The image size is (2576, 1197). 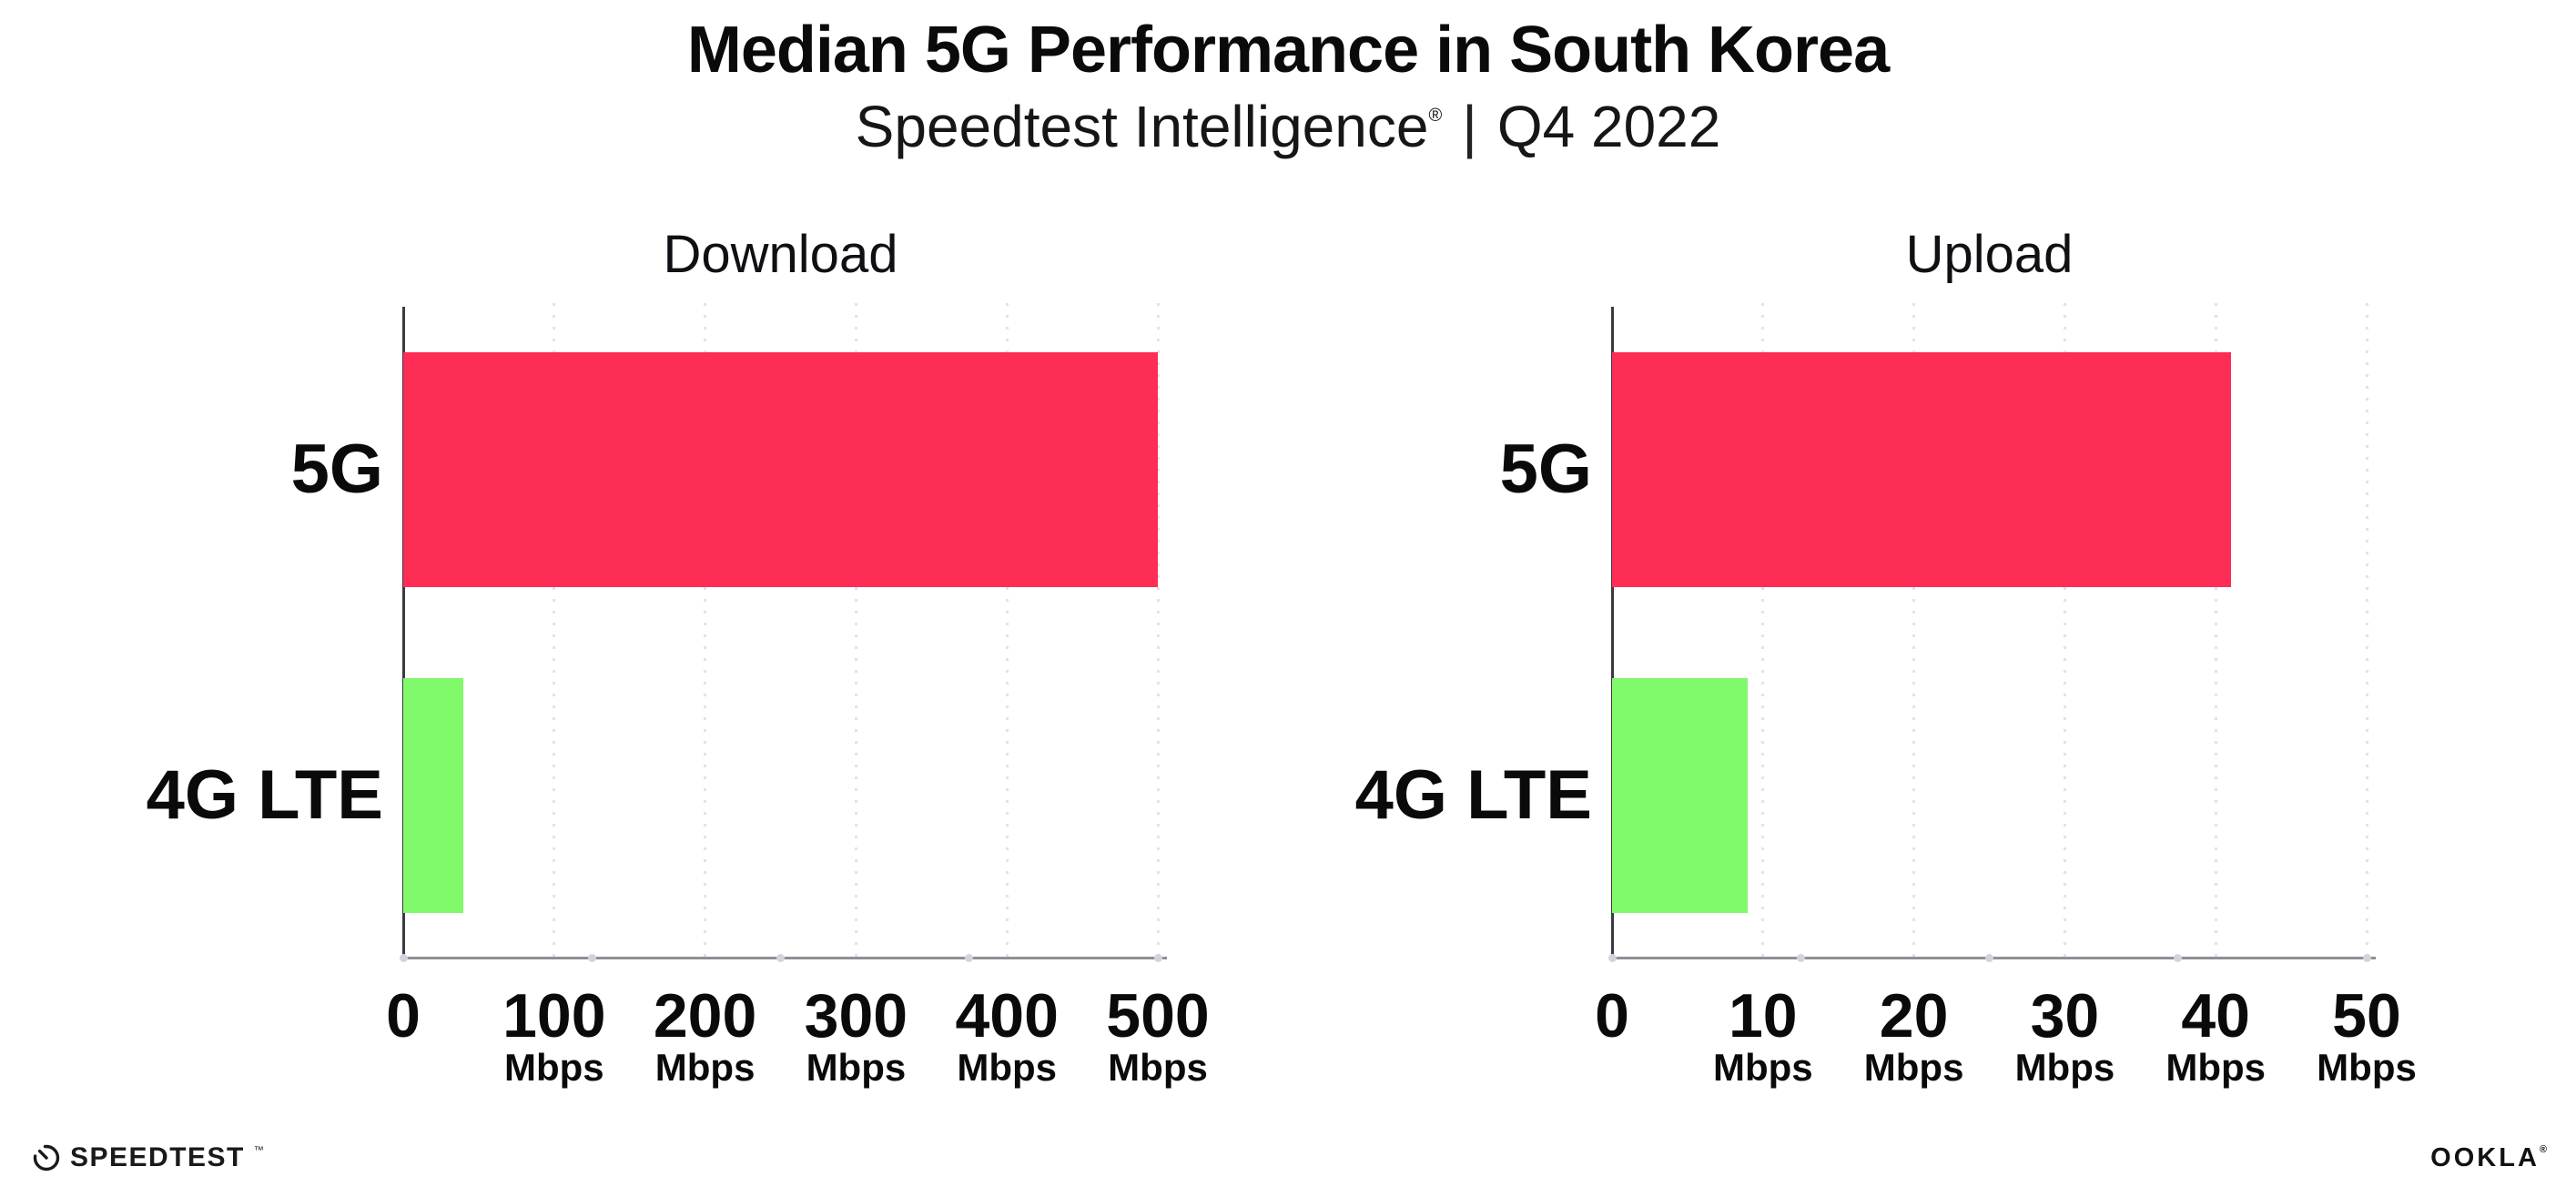 What do you see at coordinates (1158, 1015) in the screenshot?
I see `download-x-tick-label: 500` at bounding box center [1158, 1015].